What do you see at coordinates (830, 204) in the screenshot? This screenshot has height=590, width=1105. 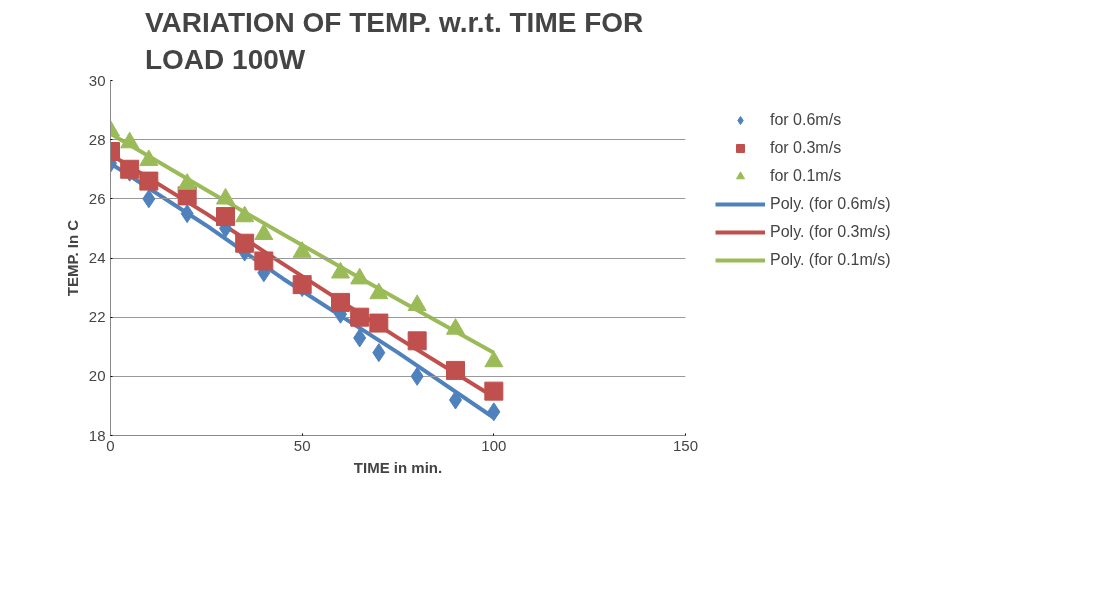 I see `legend-label: Poly. (for 0.6m/s)` at bounding box center [830, 204].